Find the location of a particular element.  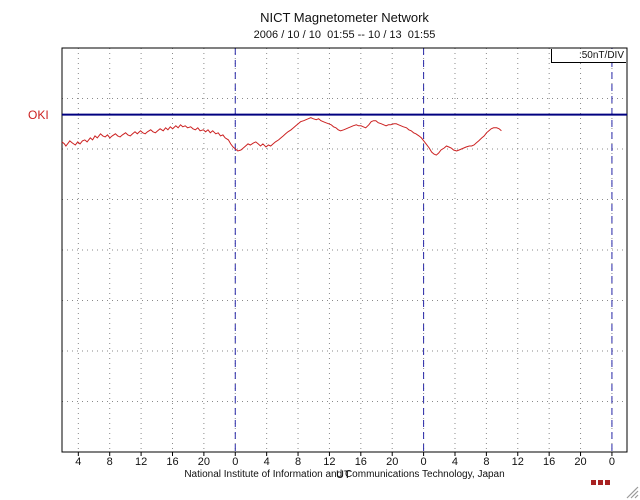

resize-grip-icon is located at coordinates (631, 491).